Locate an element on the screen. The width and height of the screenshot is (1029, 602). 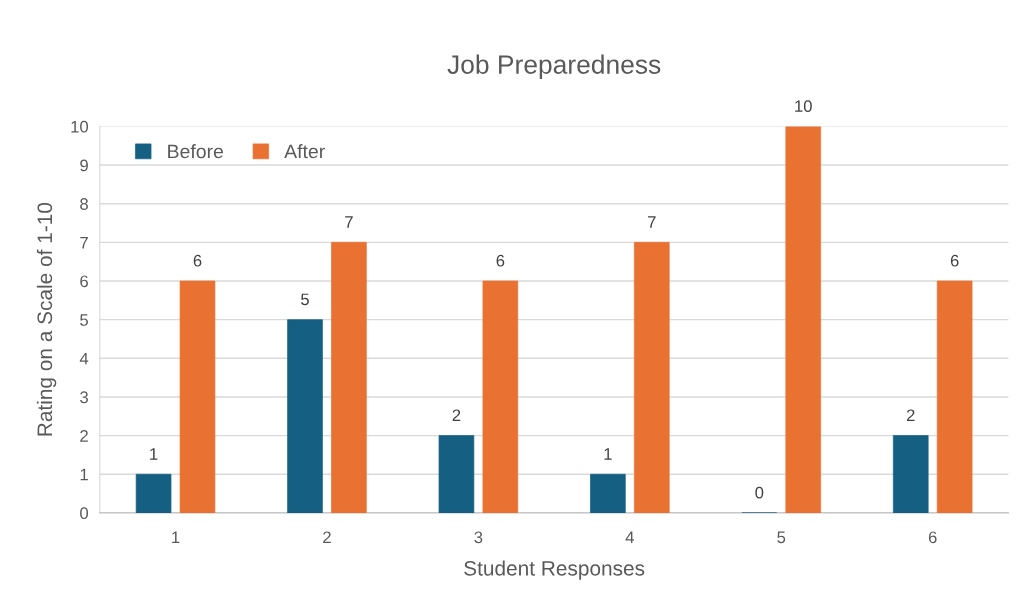
legend-label: Before is located at coordinates (196, 151).